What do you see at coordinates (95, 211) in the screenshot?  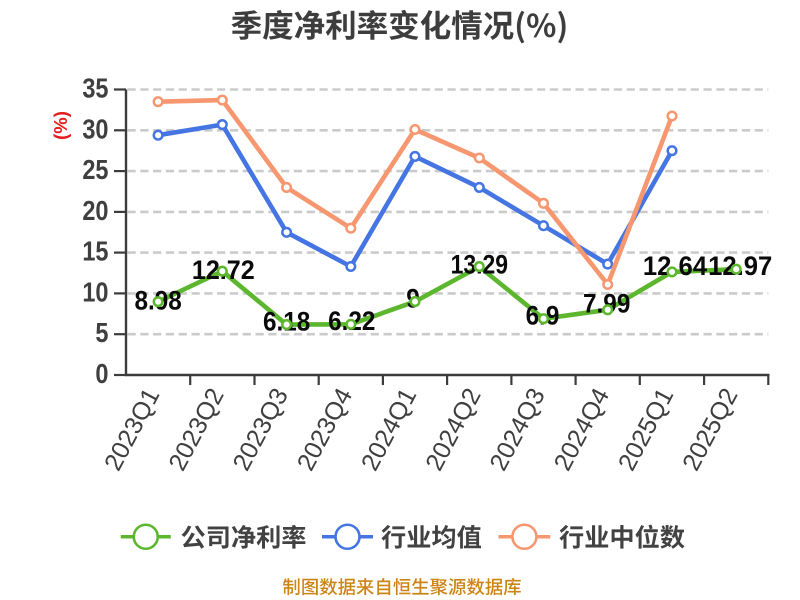 I see `svg-text: 20` at bounding box center [95, 211].